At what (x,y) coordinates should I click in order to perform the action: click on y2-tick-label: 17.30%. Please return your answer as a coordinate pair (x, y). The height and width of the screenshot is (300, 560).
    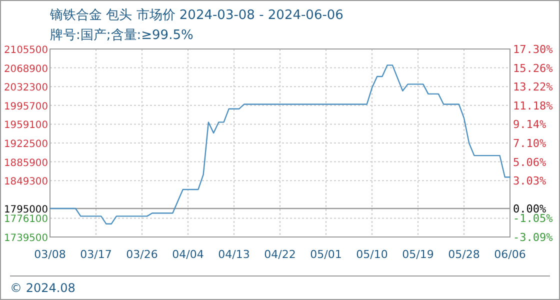
    Looking at the image, I should click on (533, 49).